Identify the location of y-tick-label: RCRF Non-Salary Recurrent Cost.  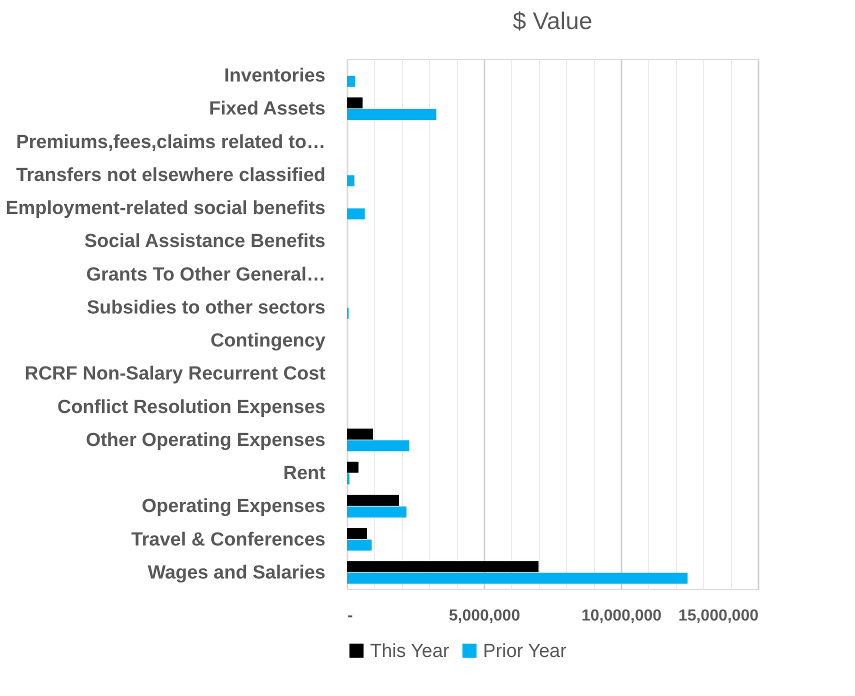
(175, 374).